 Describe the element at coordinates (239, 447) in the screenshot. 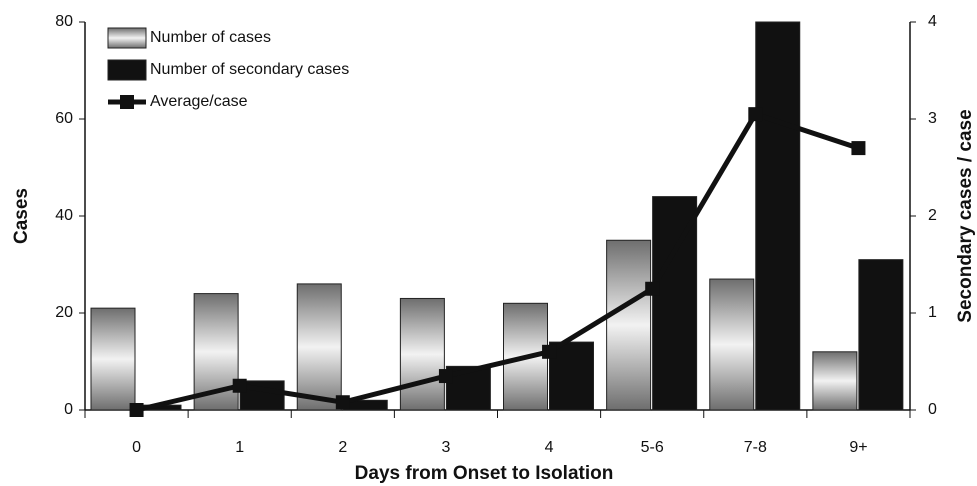

I see `x-tick-label: 1` at that location.